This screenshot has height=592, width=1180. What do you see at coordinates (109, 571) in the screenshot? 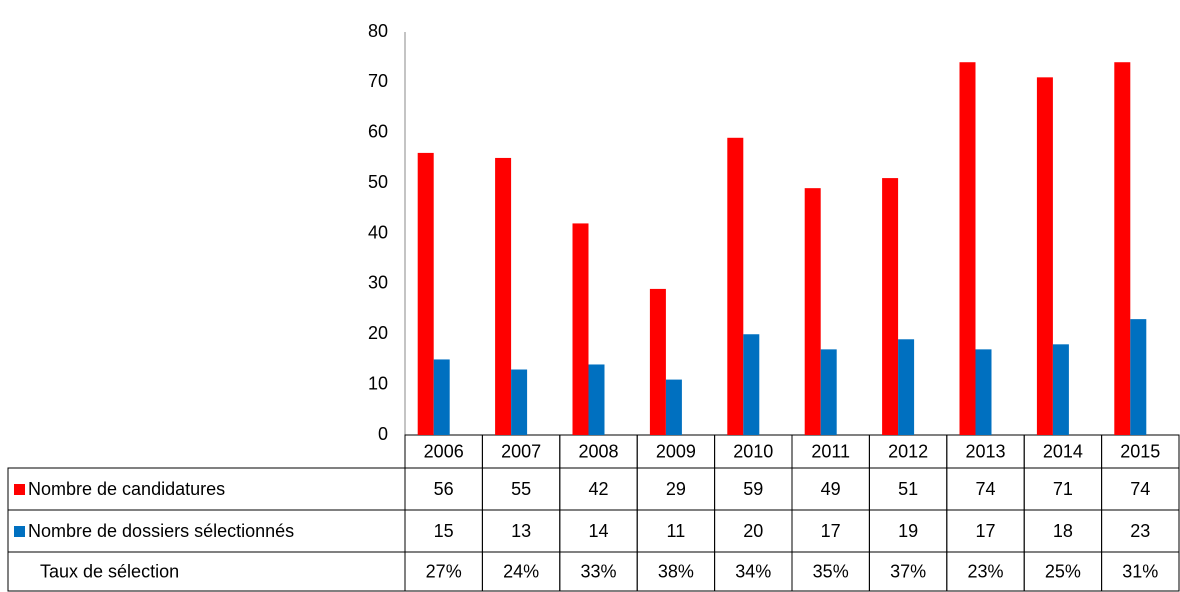
I see `row-label: Taux de sélection` at bounding box center [109, 571].